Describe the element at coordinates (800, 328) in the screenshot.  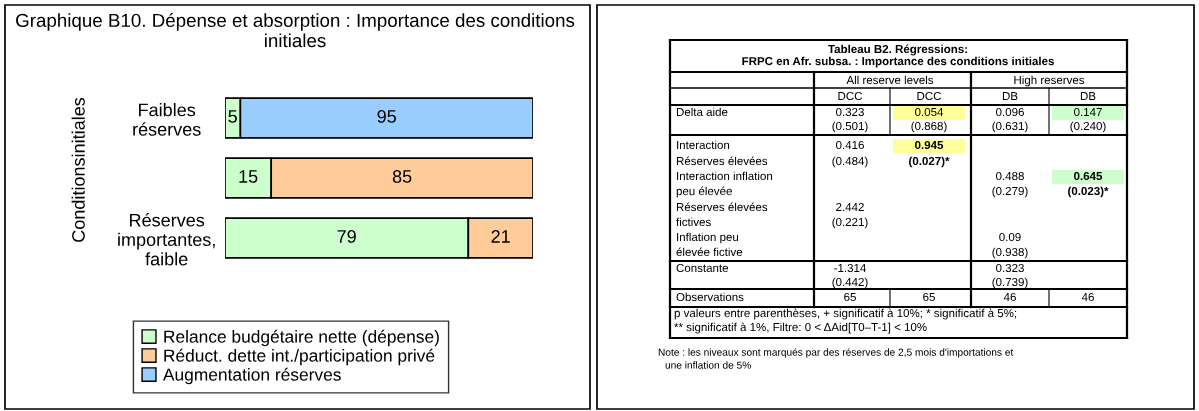
I see `text: ** significatif à 1%, Filtre: 0 < ΔAid[T0–T-1] < 10%` at that location.